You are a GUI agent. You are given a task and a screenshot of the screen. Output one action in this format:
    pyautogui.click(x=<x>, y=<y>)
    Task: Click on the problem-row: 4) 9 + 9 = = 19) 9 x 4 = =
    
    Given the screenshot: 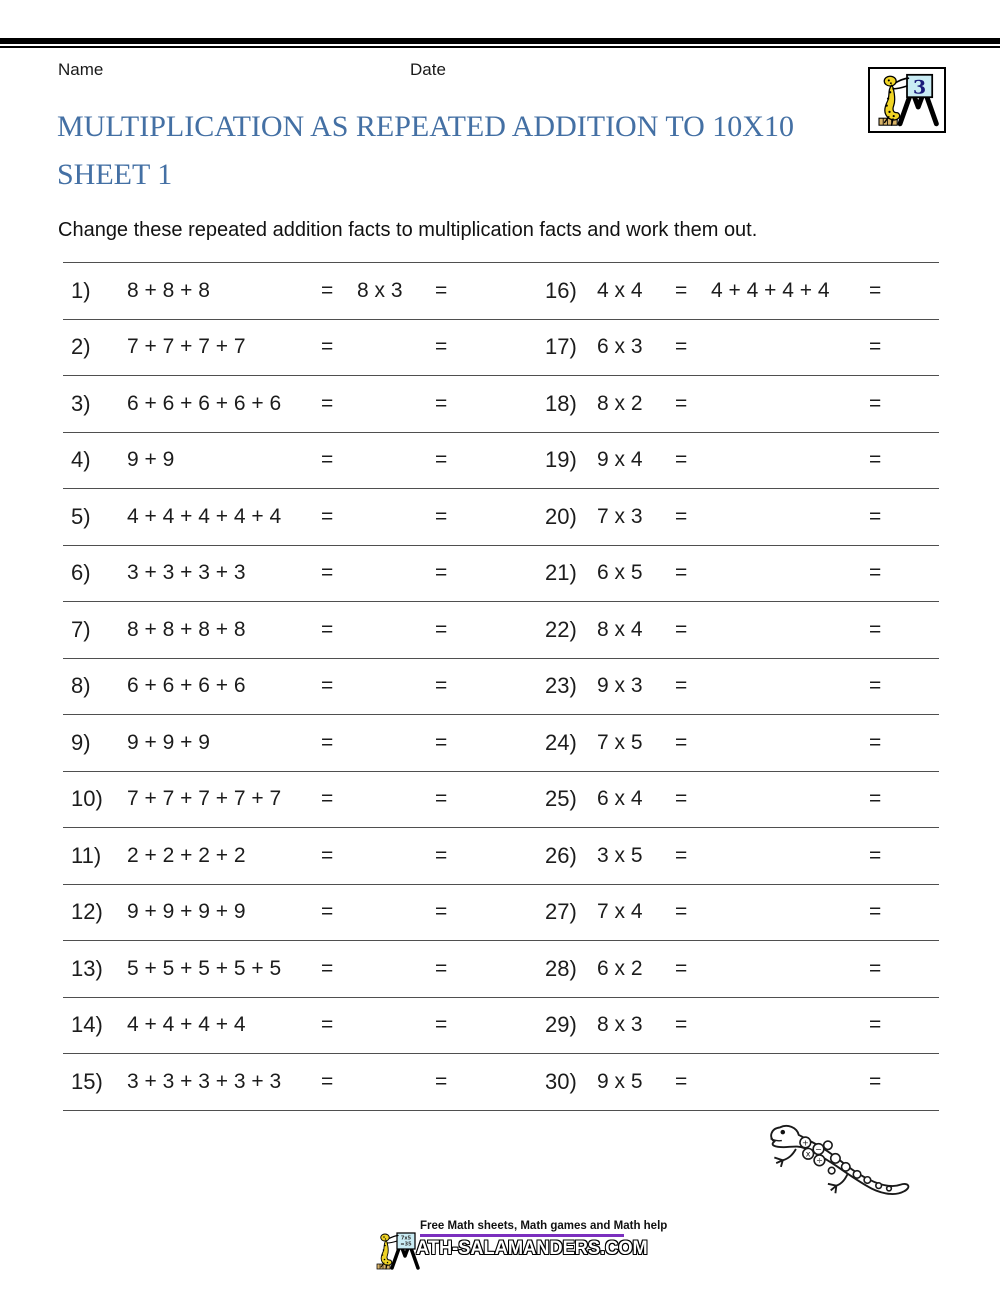 What is the action you would take?
    pyautogui.click(x=501, y=461)
    